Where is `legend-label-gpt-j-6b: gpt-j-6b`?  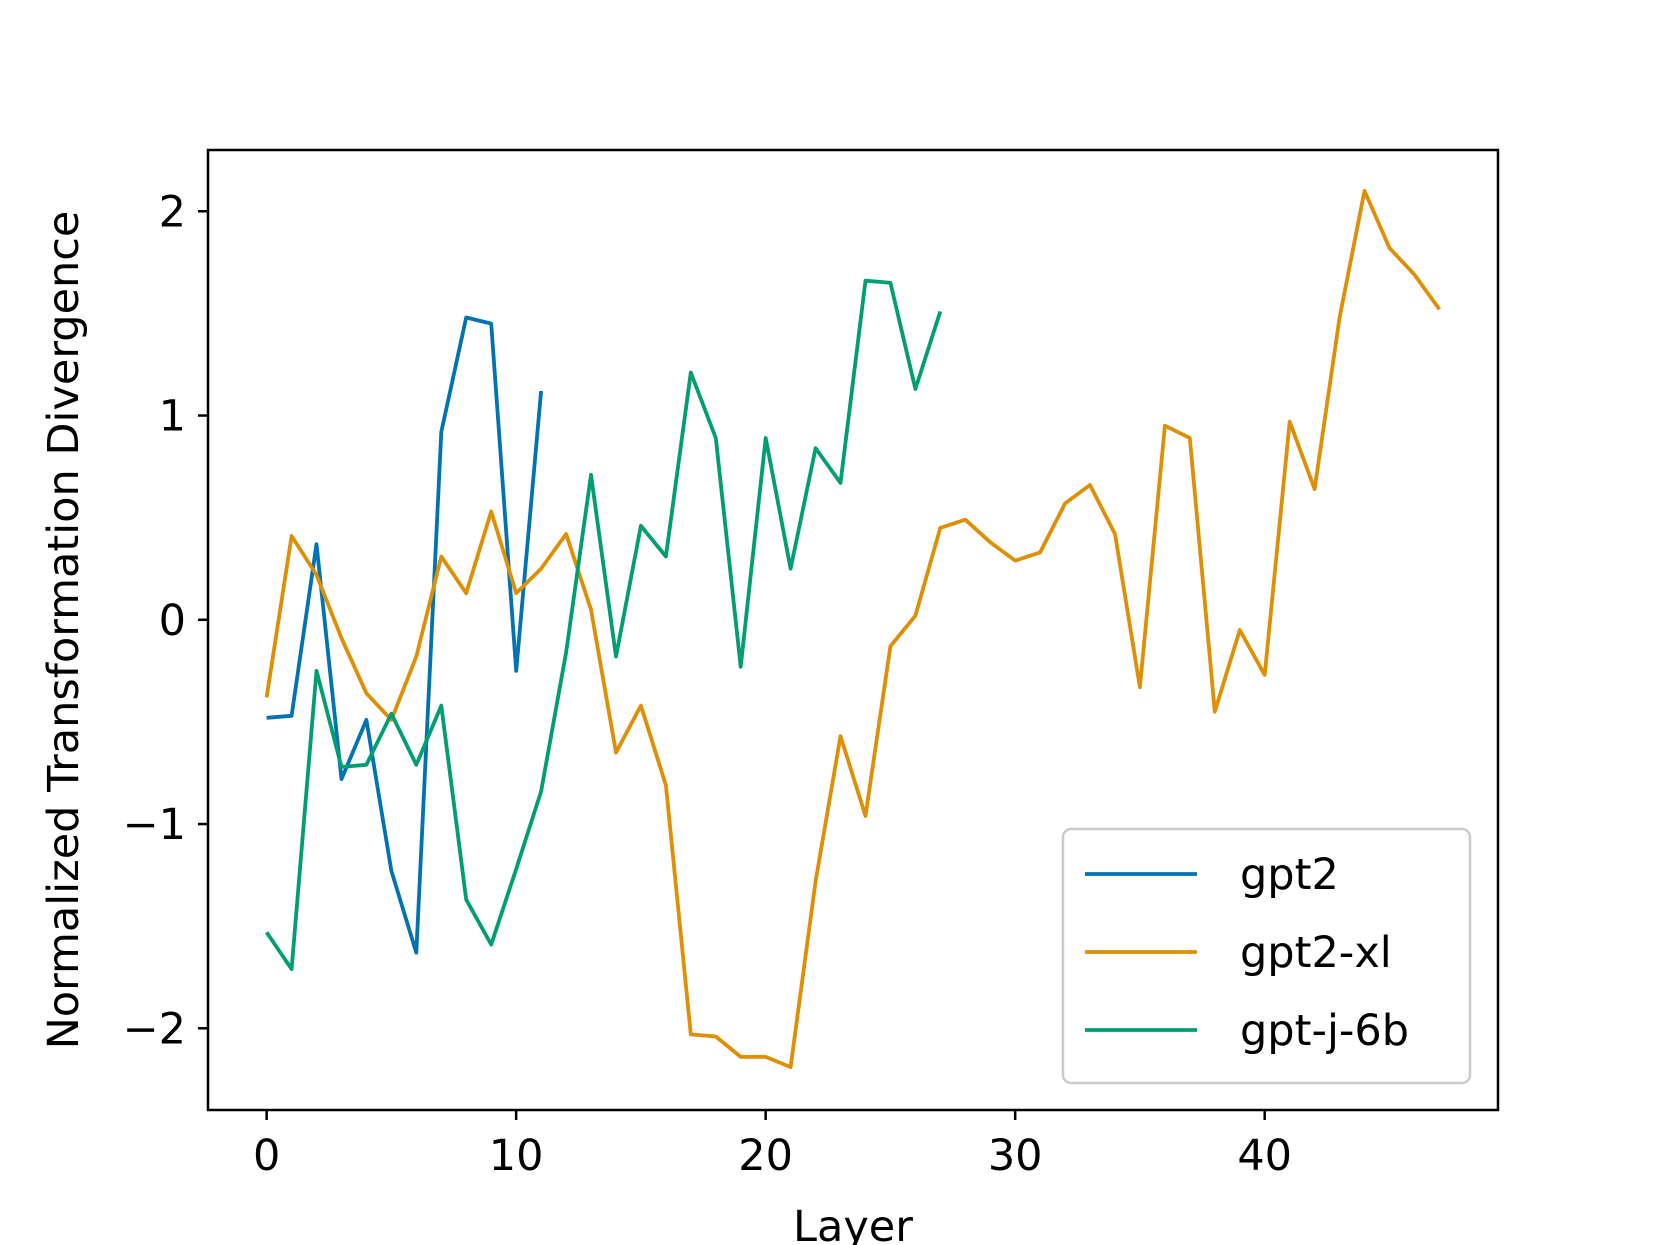
legend-label-gpt-j-6b: gpt-j-6b is located at coordinates (1324, 1031).